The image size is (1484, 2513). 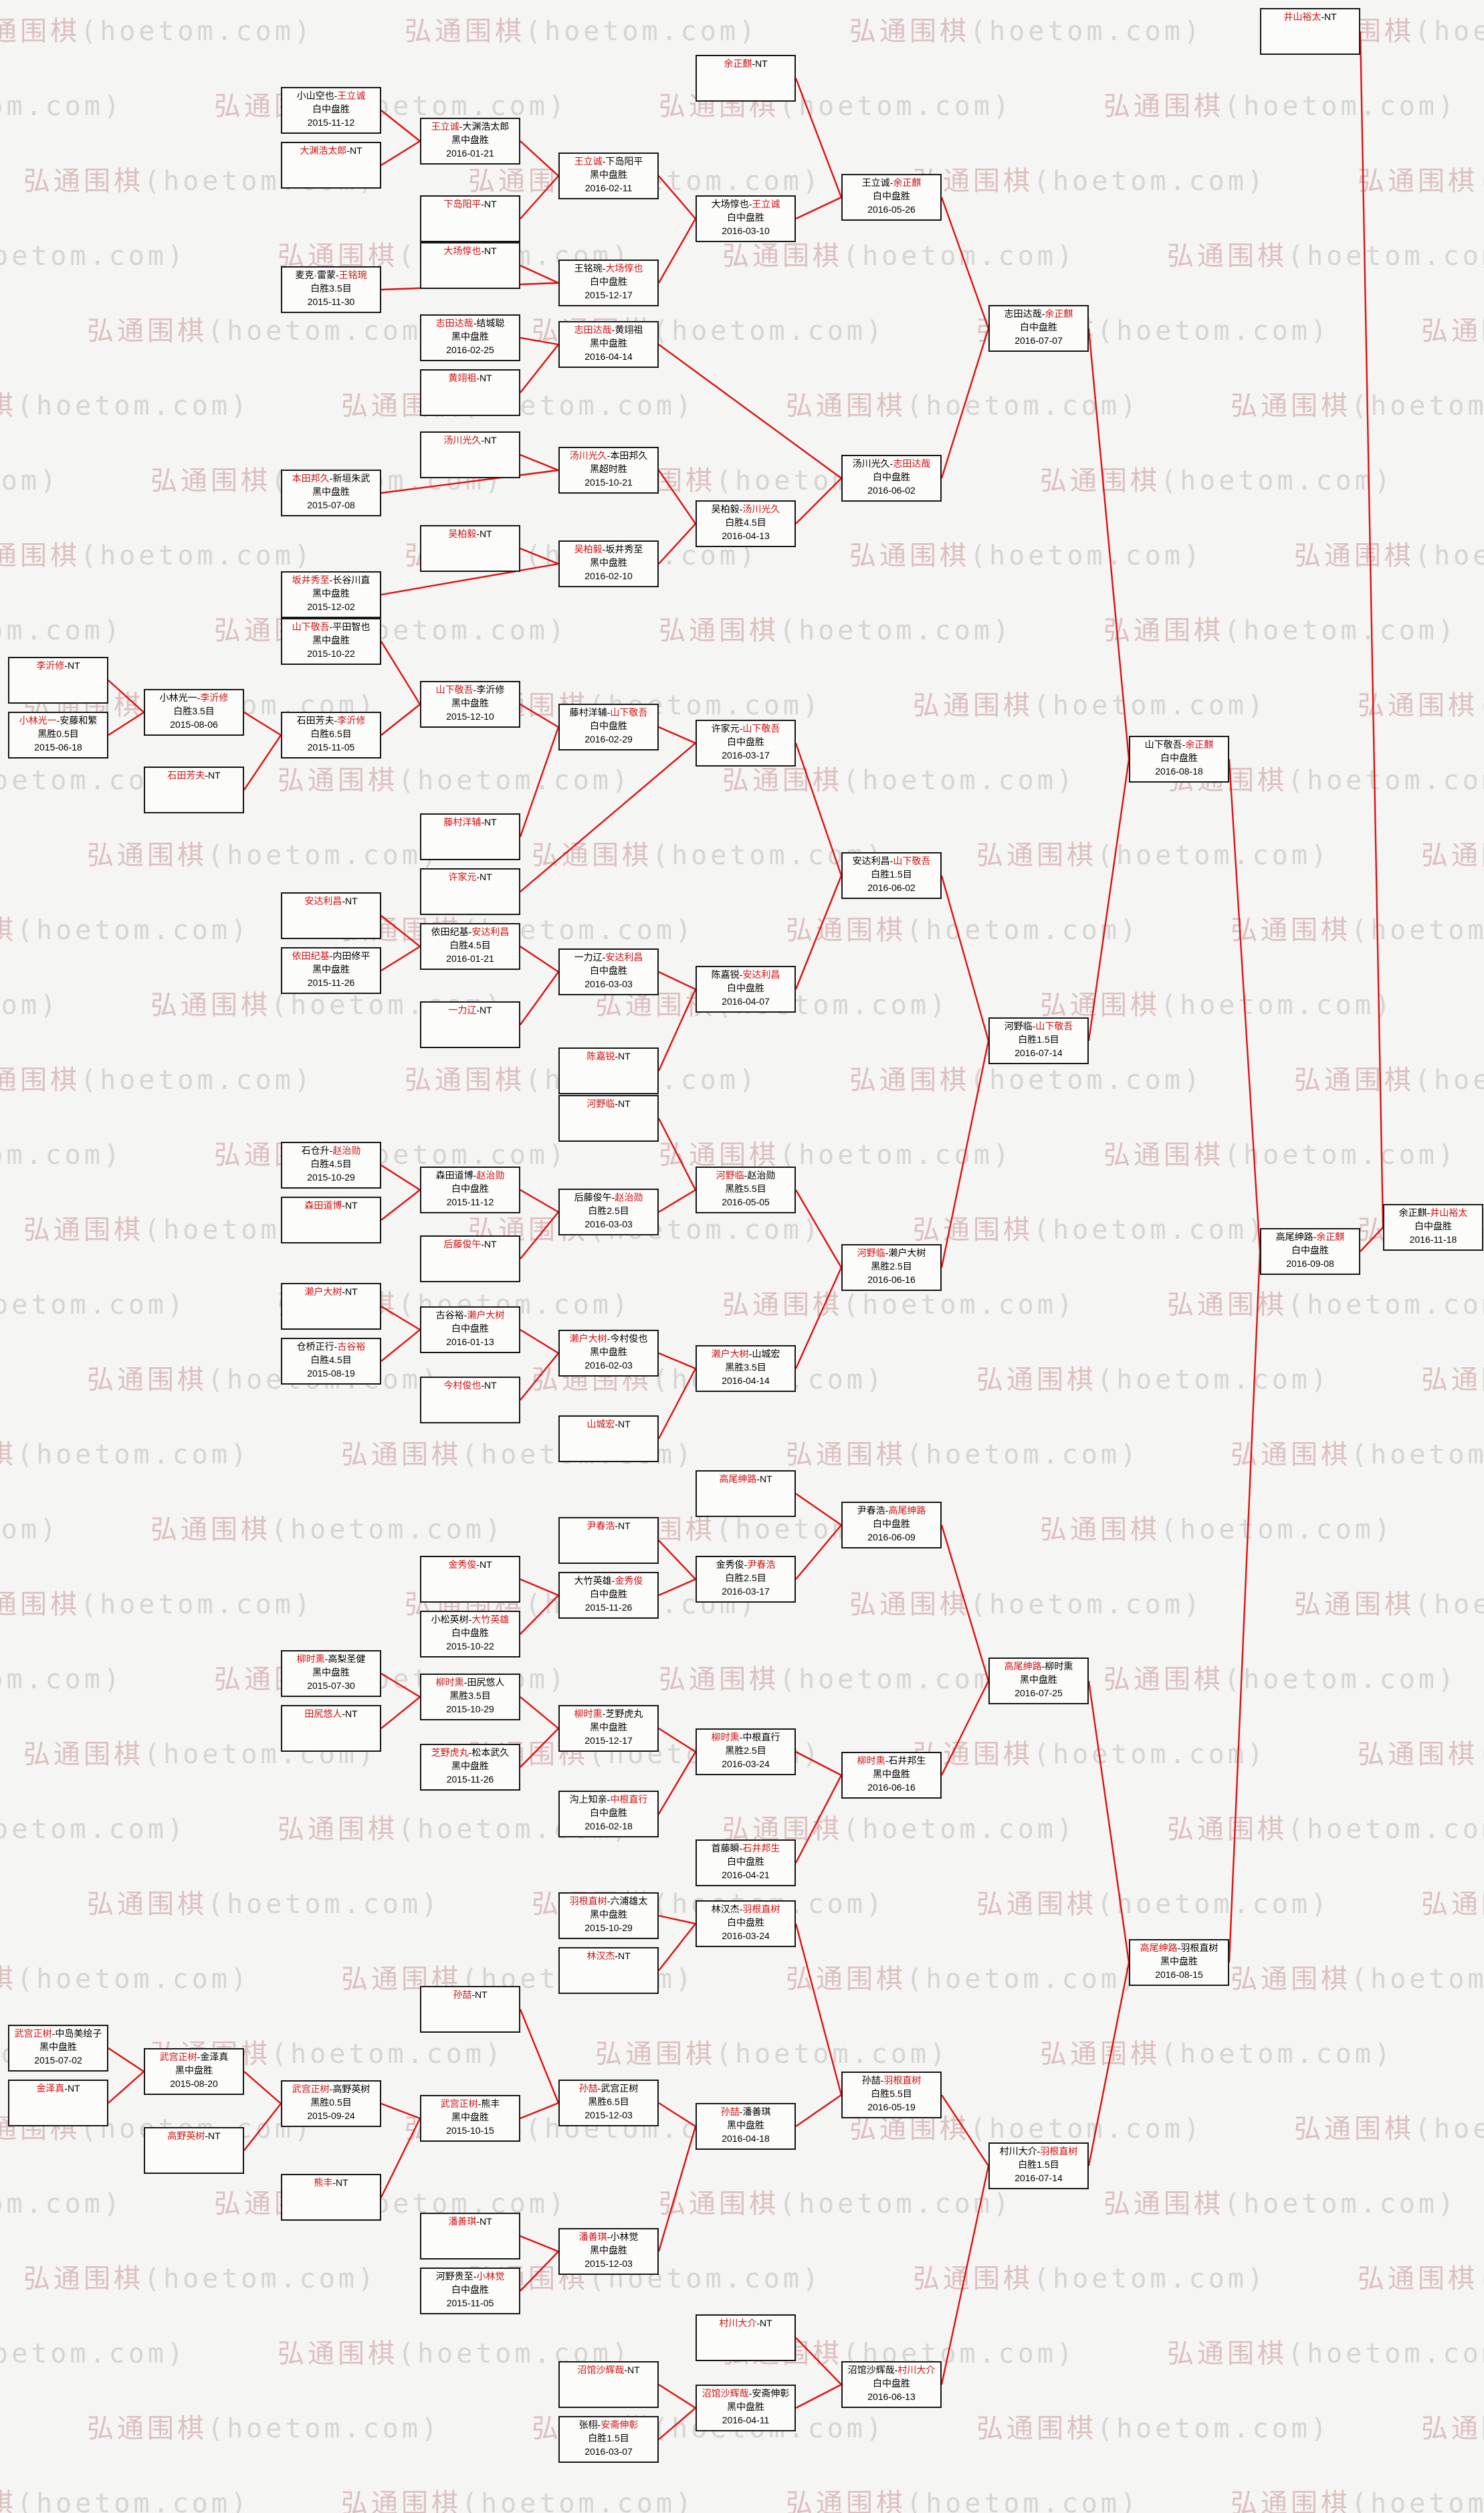 I want to click on match-pairing: 潘善琪-NT, so click(x=470, y=2222).